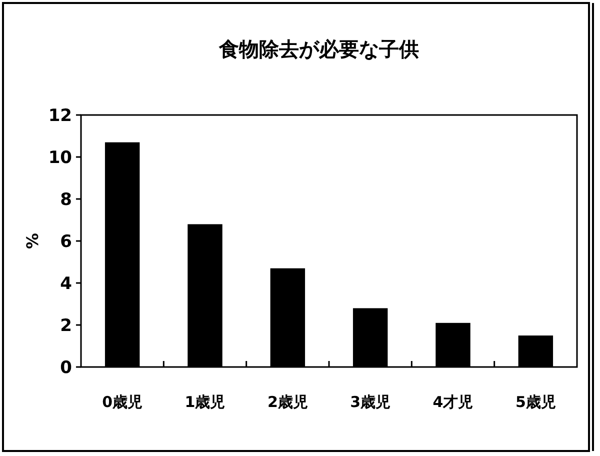 The image size is (600, 456). I want to click on y-tick-label: 8, so click(66, 200).